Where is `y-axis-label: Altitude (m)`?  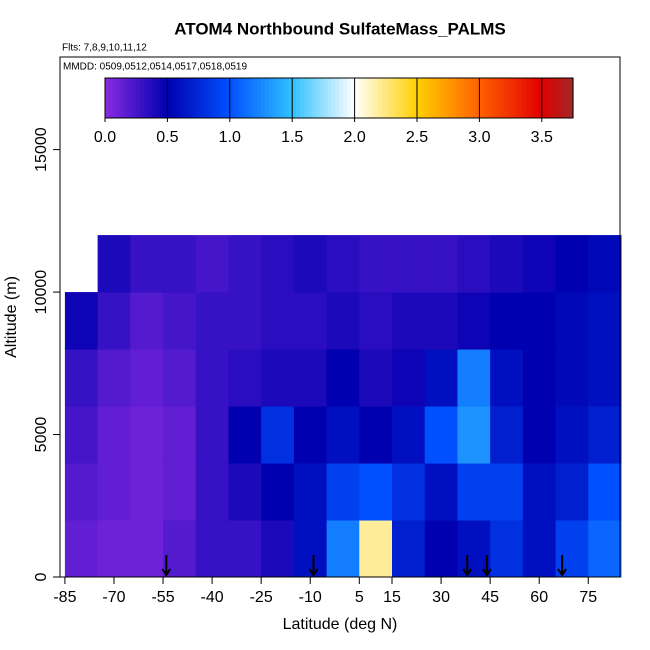 y-axis-label: Altitude (m) is located at coordinates (11, 317).